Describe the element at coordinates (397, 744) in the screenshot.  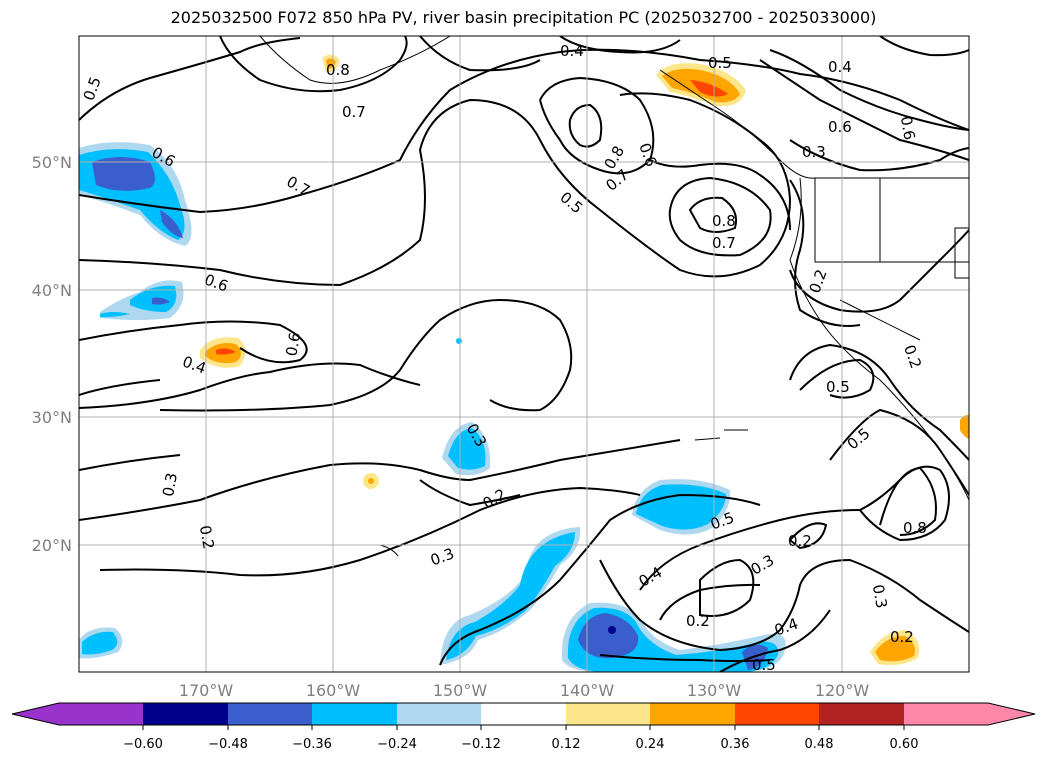
I see `colorbar-tick-label: −0.24` at that location.